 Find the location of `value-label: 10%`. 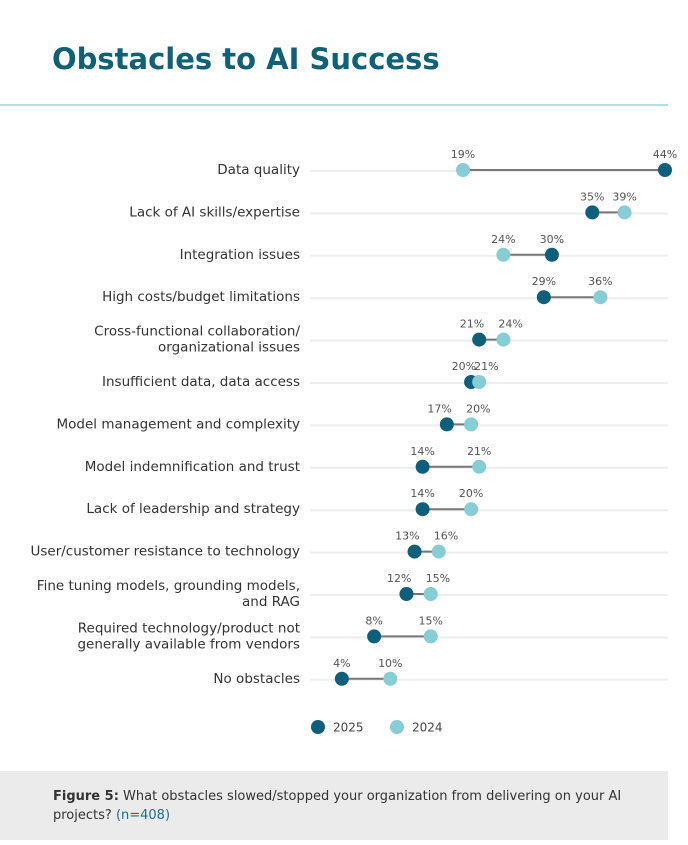

value-label: 10% is located at coordinates (390, 663).